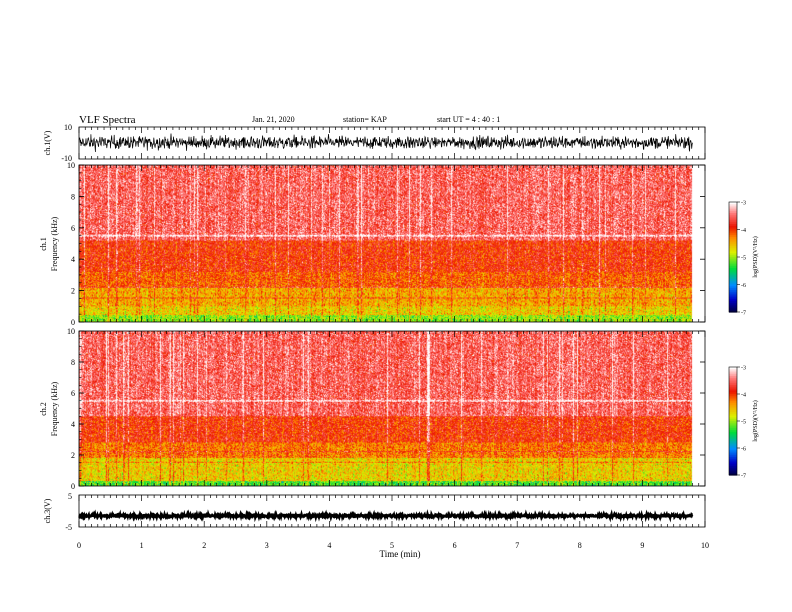  I want to click on date-label: Jan. 21, 2020, so click(273, 119).